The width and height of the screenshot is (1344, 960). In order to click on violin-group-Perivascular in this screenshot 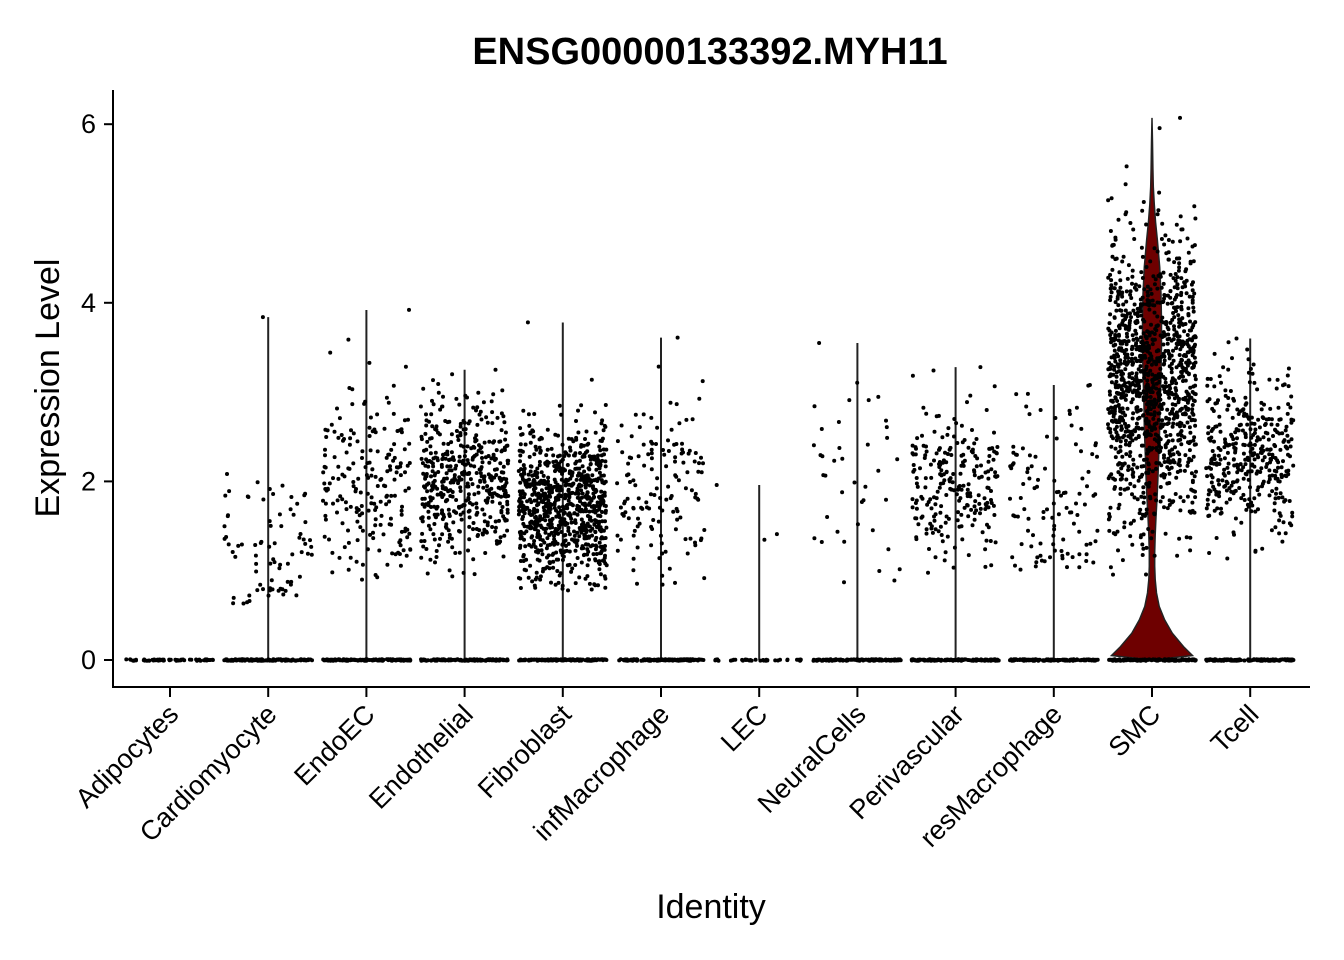, I will do `click(955, 514)`.